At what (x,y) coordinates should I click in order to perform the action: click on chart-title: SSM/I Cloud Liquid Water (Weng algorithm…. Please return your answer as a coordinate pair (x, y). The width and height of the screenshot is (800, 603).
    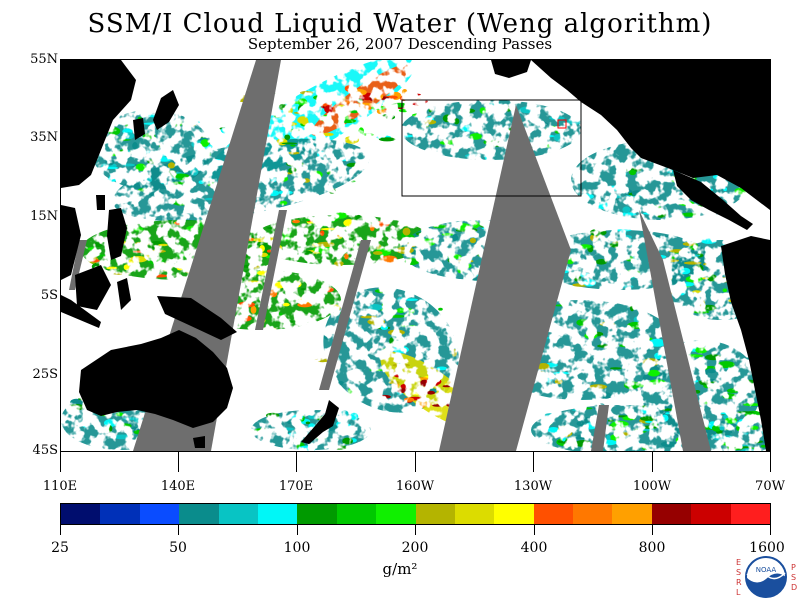
    Looking at the image, I should click on (400, 24).